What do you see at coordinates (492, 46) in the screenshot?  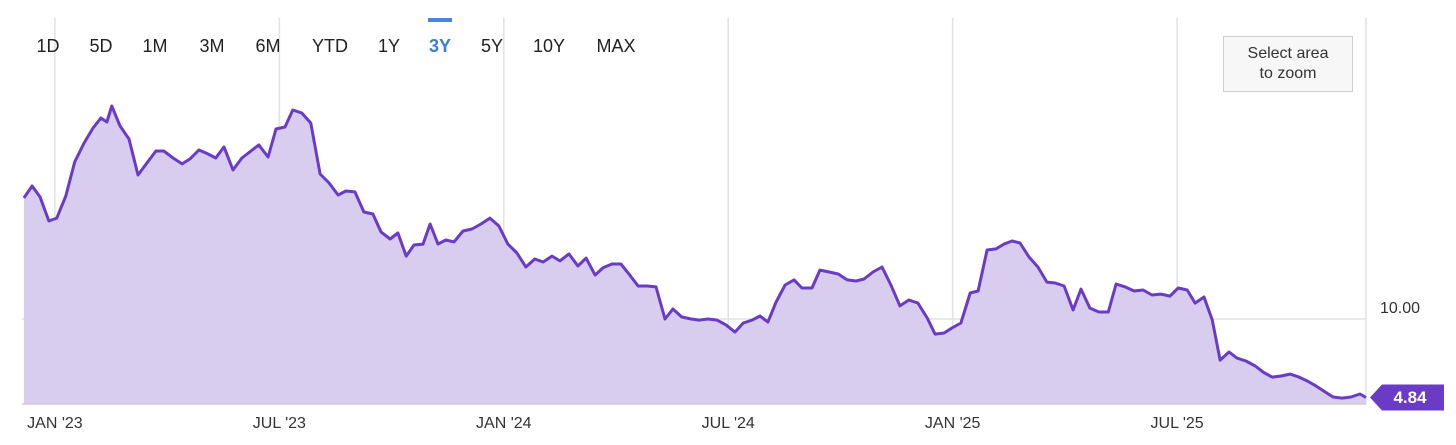 I see `range-button: 5Y` at bounding box center [492, 46].